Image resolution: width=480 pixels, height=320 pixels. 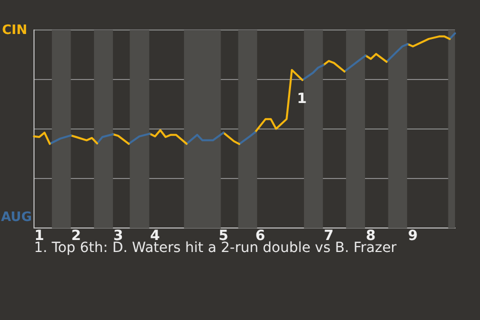 I want to click on x-tick-label: 2, so click(x=76, y=236).